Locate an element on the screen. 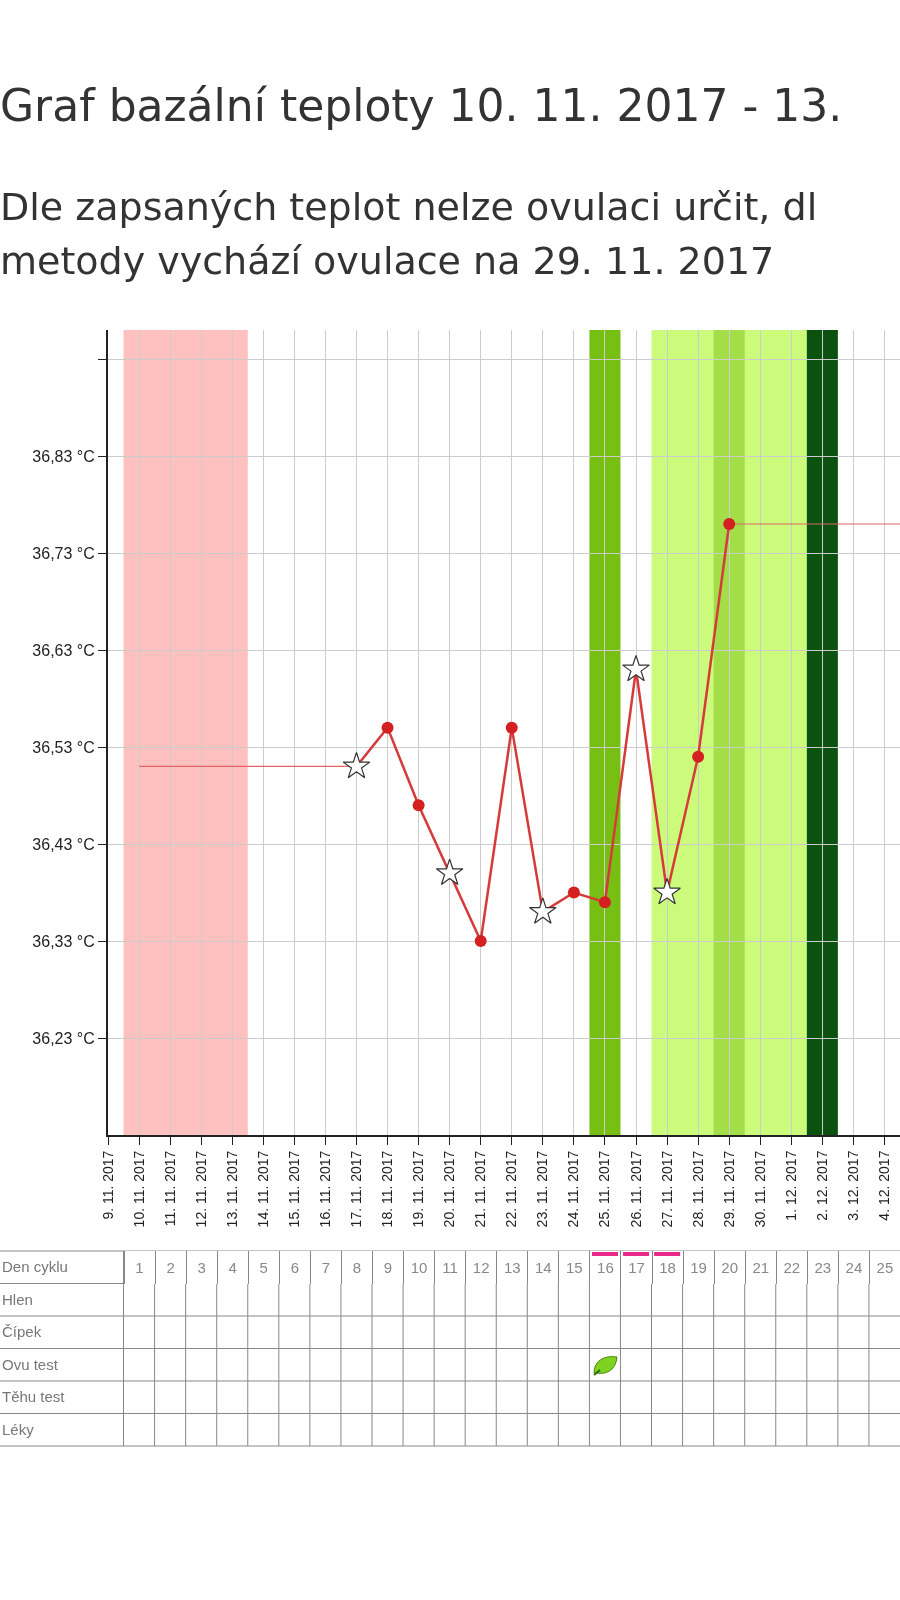  x-tick-label: 29. 11. 2017 is located at coordinates (728, 1189).